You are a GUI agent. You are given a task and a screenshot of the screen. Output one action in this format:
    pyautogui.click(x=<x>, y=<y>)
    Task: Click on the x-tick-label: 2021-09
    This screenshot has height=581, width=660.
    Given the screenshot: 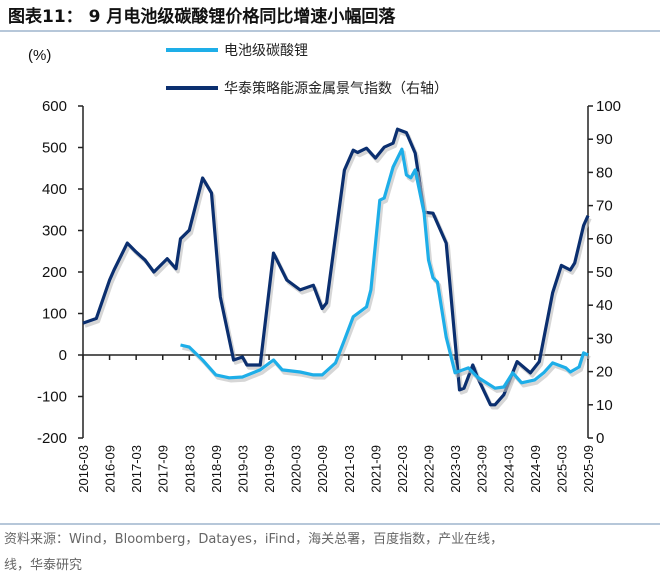 What is the action you would take?
    pyautogui.click(x=375, y=469)
    